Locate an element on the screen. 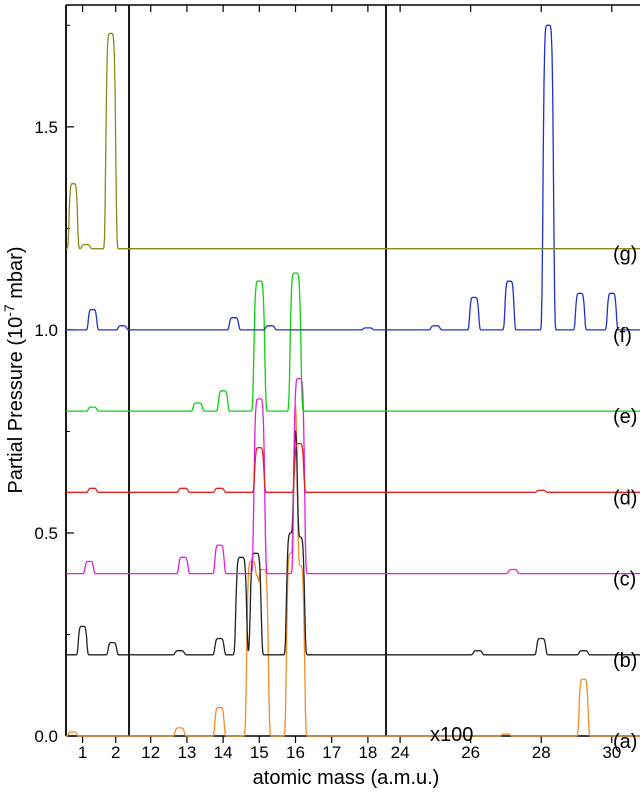 This screenshot has height=795, width=640. y-axis-title-suffix: mbar) is located at coordinates (16, 276).